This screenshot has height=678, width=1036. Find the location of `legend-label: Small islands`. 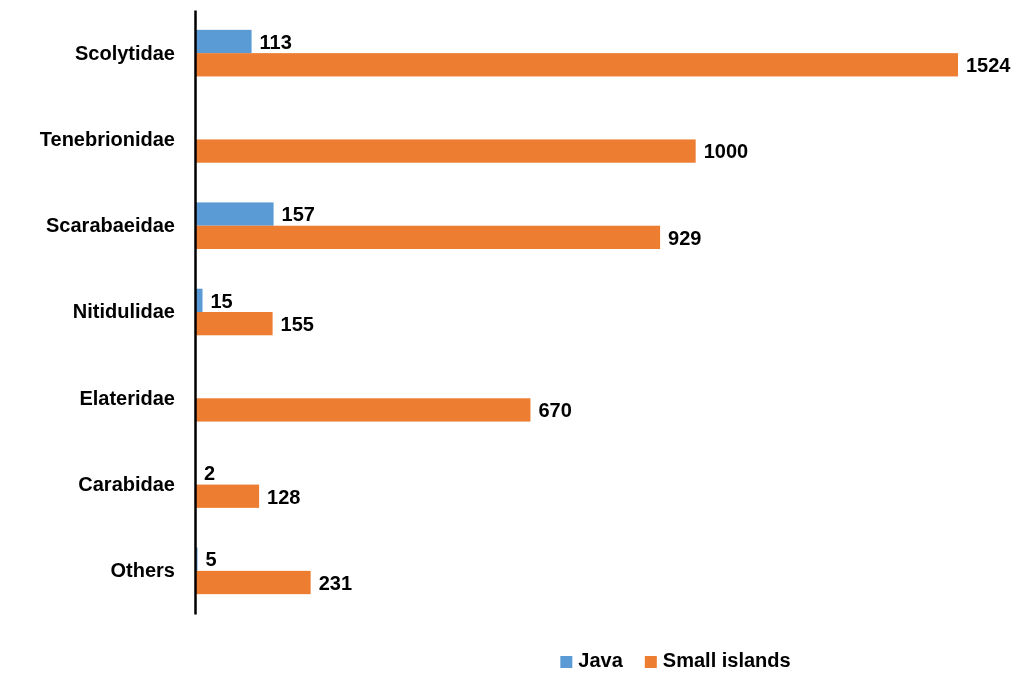

legend-label: Small islands is located at coordinates (726, 660).